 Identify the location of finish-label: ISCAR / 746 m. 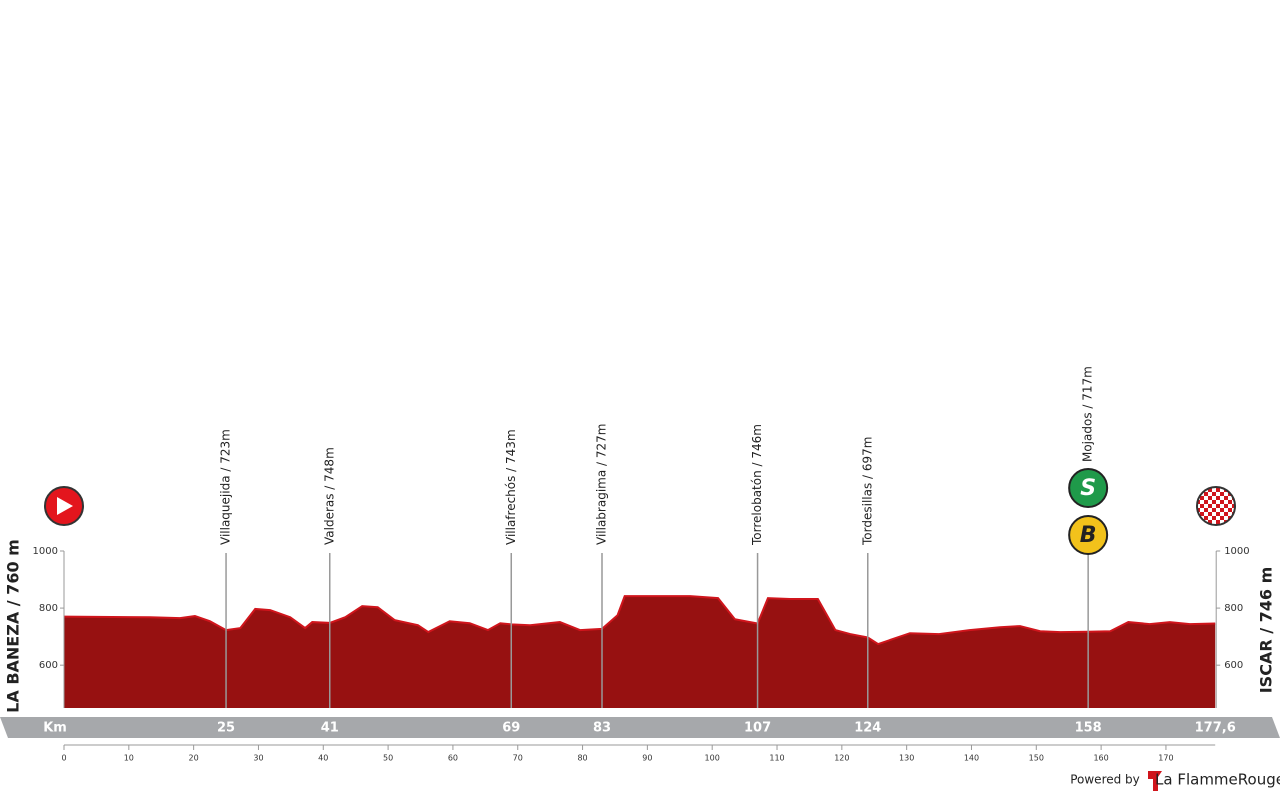
(1266, 630).